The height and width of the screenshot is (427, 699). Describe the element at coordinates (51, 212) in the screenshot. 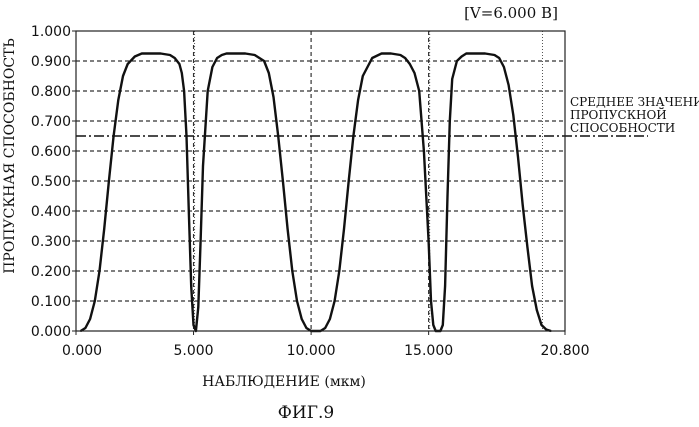

I see `y-tick-label: 0.400` at that location.